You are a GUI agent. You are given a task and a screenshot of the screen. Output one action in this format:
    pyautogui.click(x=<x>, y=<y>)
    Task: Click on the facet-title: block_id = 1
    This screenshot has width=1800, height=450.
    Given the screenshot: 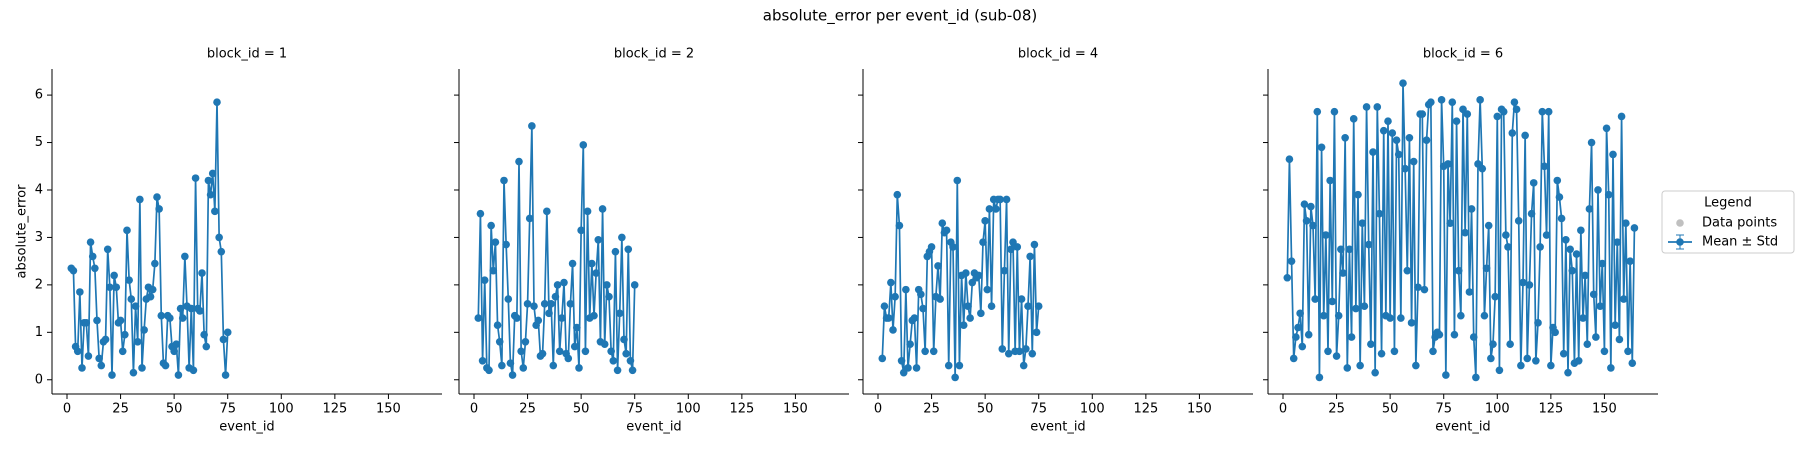 What is the action you would take?
    pyautogui.click(x=247, y=54)
    